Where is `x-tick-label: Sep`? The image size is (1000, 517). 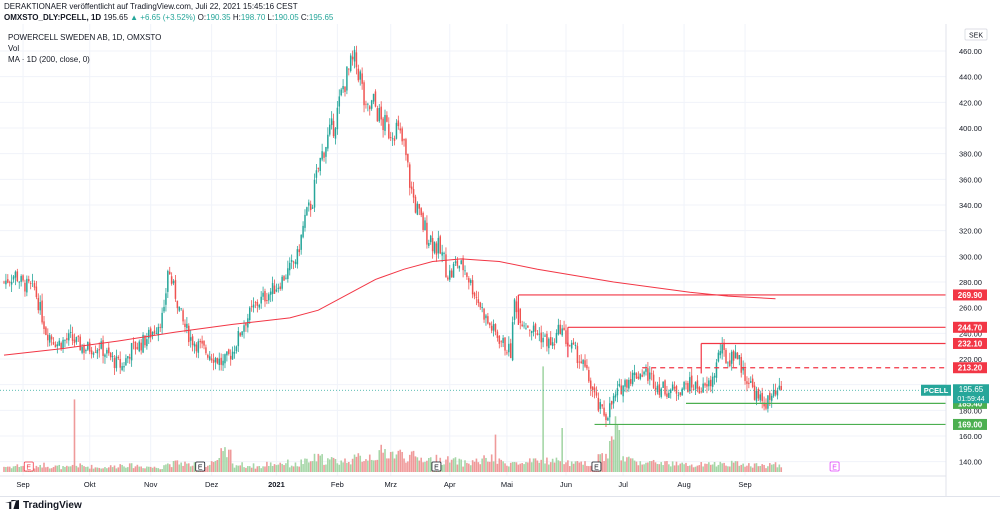
x-tick-label: Sep is located at coordinates (22, 484).